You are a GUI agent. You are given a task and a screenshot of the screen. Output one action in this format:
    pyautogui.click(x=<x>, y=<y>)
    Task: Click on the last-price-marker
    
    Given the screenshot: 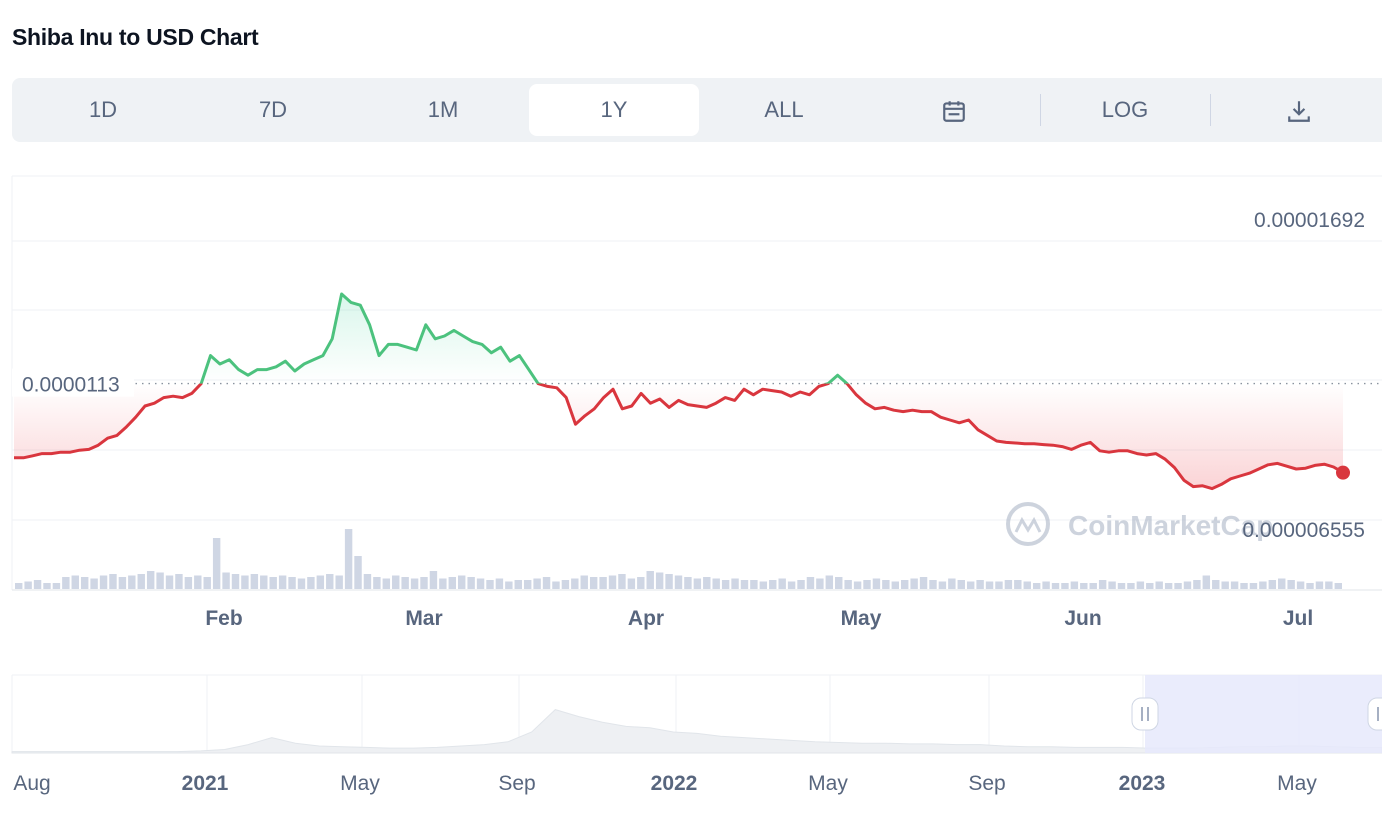 What is the action you would take?
    pyautogui.click(x=1343, y=472)
    